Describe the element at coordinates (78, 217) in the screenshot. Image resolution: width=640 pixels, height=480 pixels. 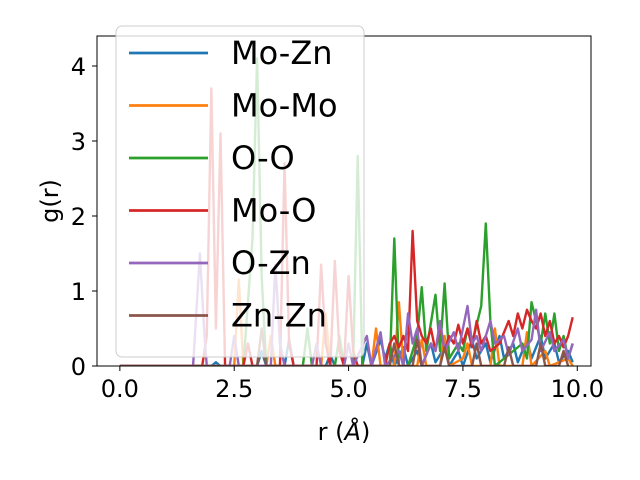
I see `y-tick-label: 2` at that location.